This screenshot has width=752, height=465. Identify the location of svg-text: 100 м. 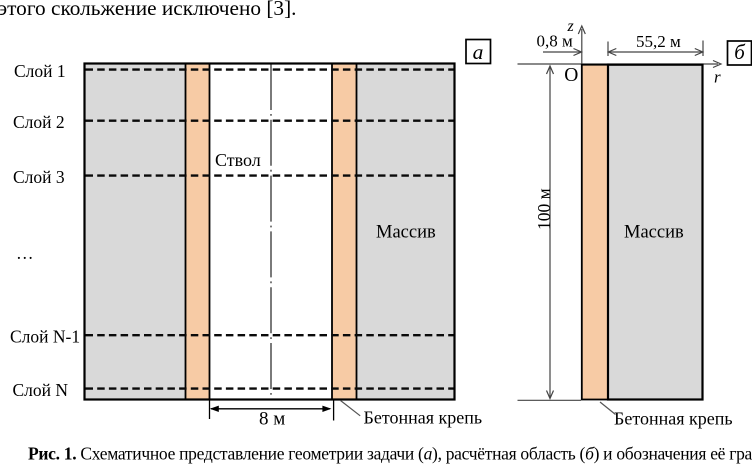
(544, 209).